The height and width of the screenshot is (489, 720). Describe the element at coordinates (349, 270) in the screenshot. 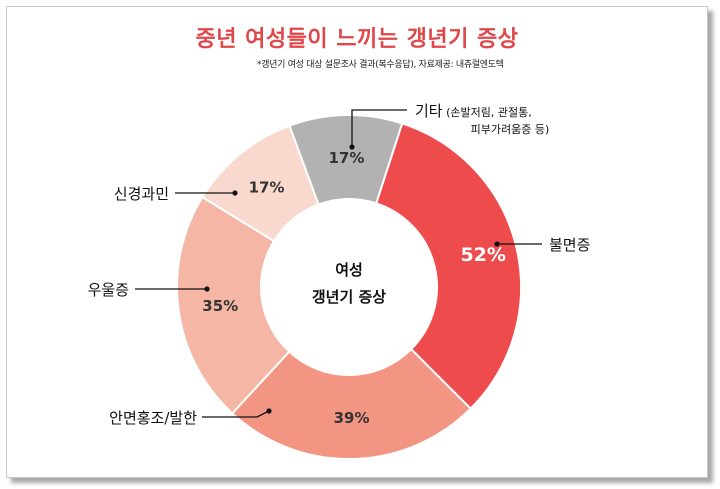

I see `center-label-line-1: 여성` at that location.